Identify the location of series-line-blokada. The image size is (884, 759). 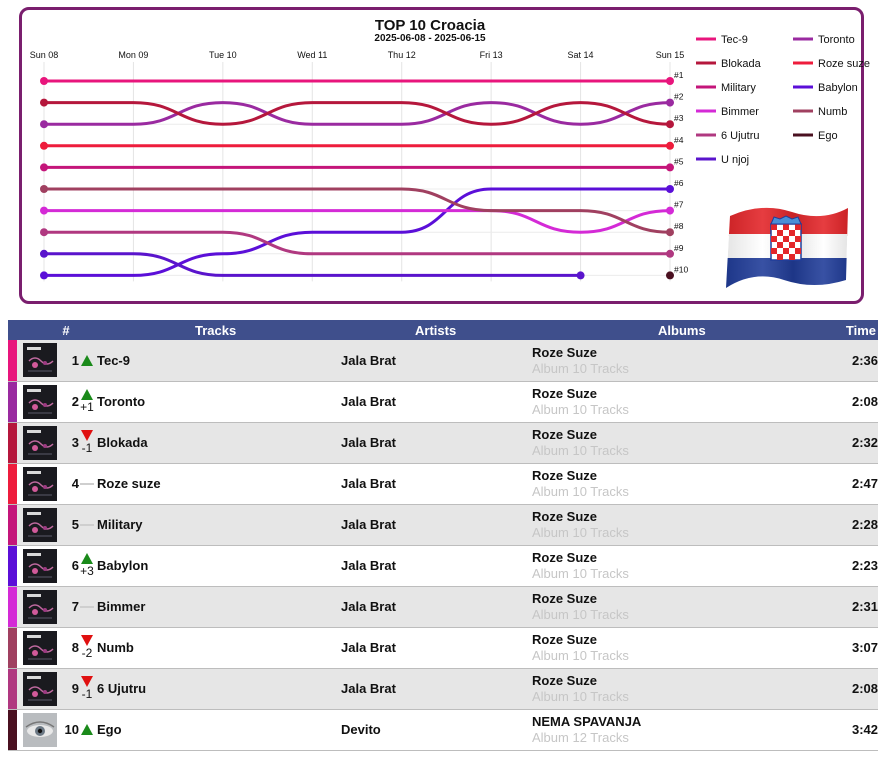
(357, 113).